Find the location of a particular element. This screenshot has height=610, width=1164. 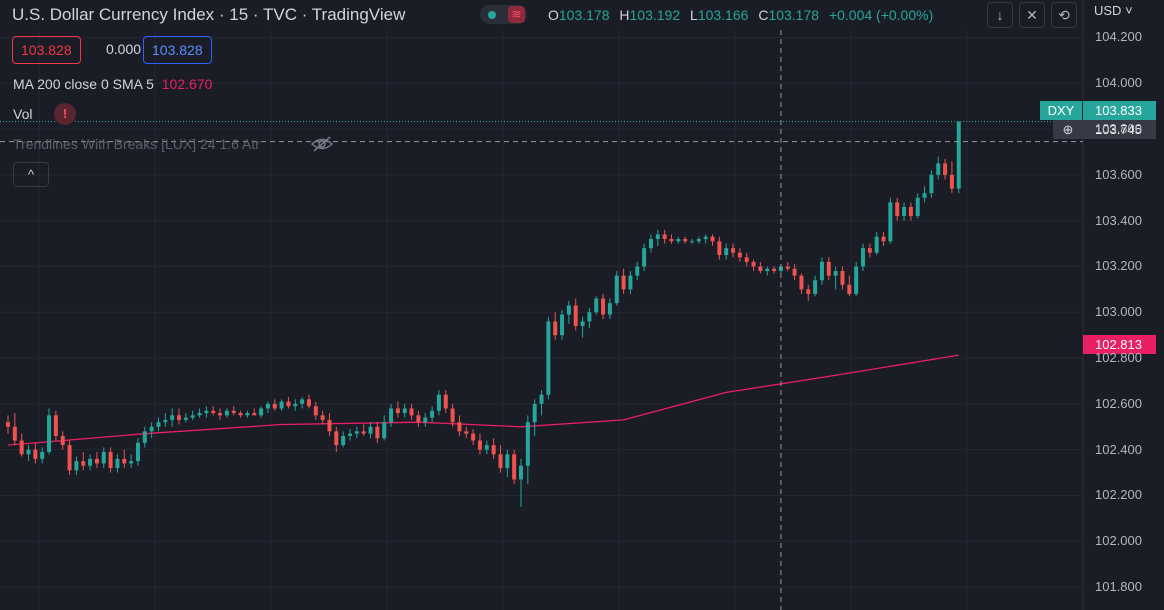

market-status-pill: ≋ is located at coordinates (503, 14).